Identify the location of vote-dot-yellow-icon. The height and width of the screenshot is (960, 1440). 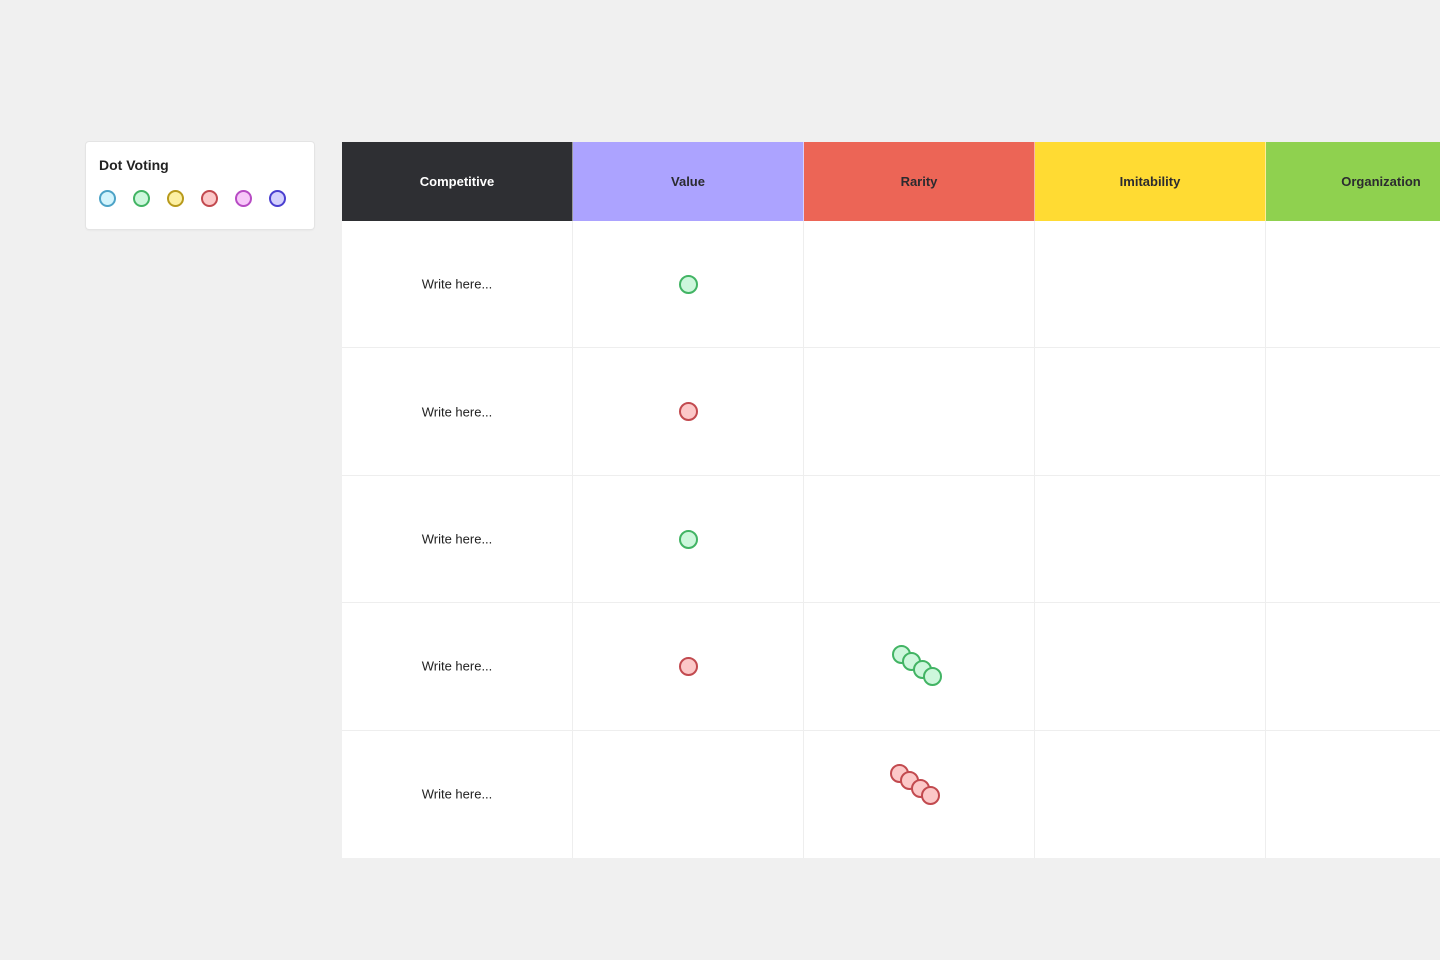
(175, 198).